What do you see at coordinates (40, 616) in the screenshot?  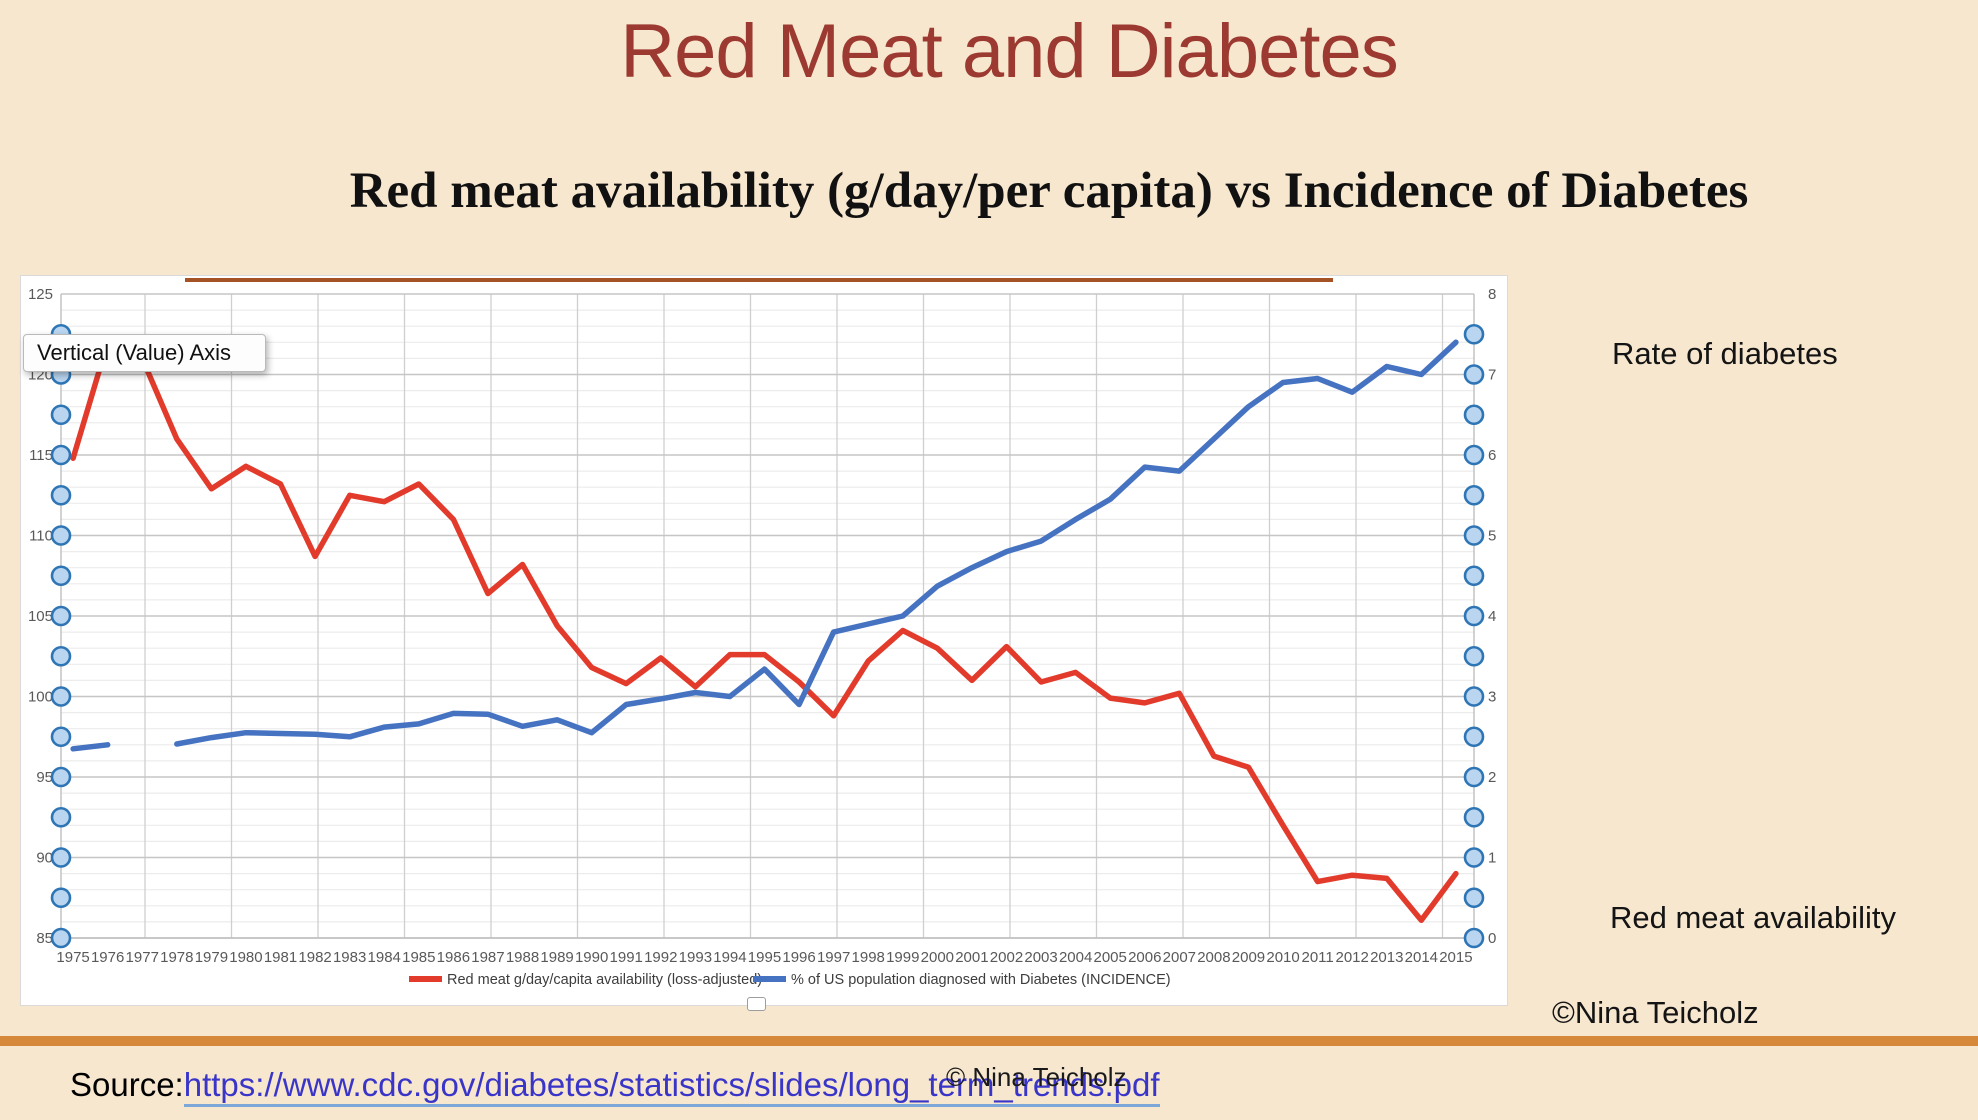 I see `left-axis-tick-label: 105` at bounding box center [40, 616].